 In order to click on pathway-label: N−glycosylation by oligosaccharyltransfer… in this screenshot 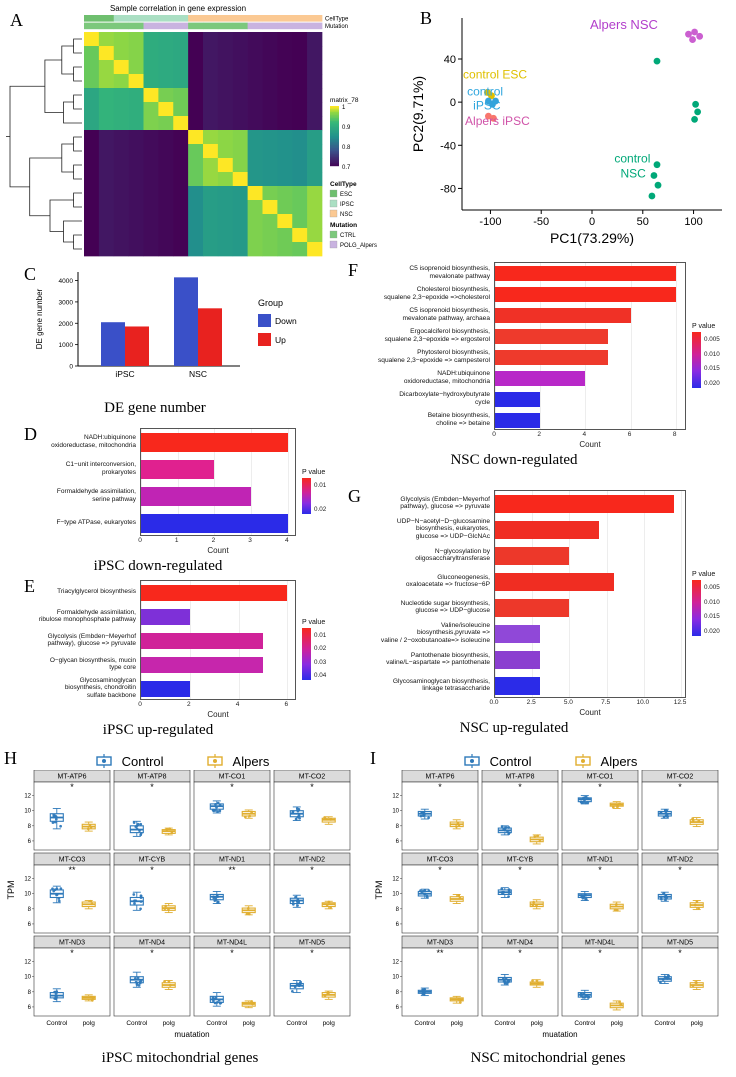, I will do `click(418, 555)`.